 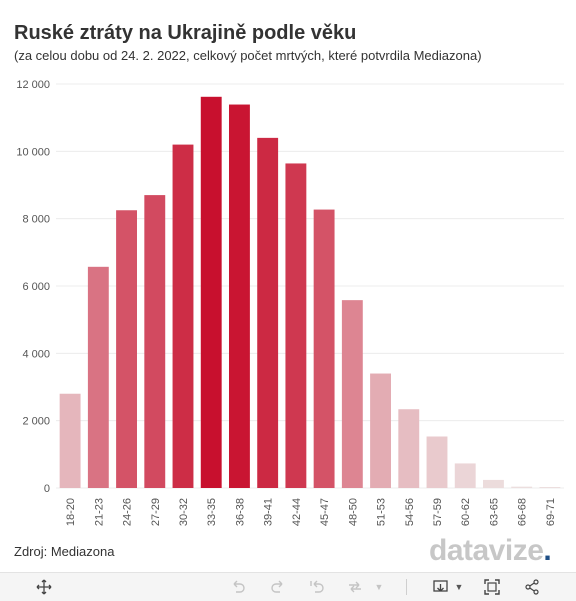 What do you see at coordinates (71, 512) in the screenshot?
I see `x-tick-label: 18-20` at bounding box center [71, 512].